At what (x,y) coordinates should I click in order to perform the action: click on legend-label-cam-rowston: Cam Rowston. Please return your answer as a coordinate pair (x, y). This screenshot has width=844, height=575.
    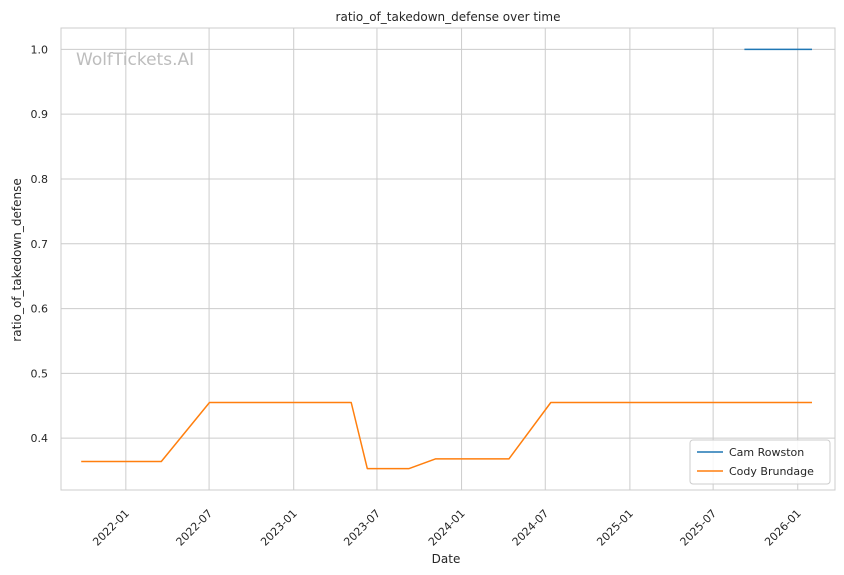
    Looking at the image, I should click on (766, 452).